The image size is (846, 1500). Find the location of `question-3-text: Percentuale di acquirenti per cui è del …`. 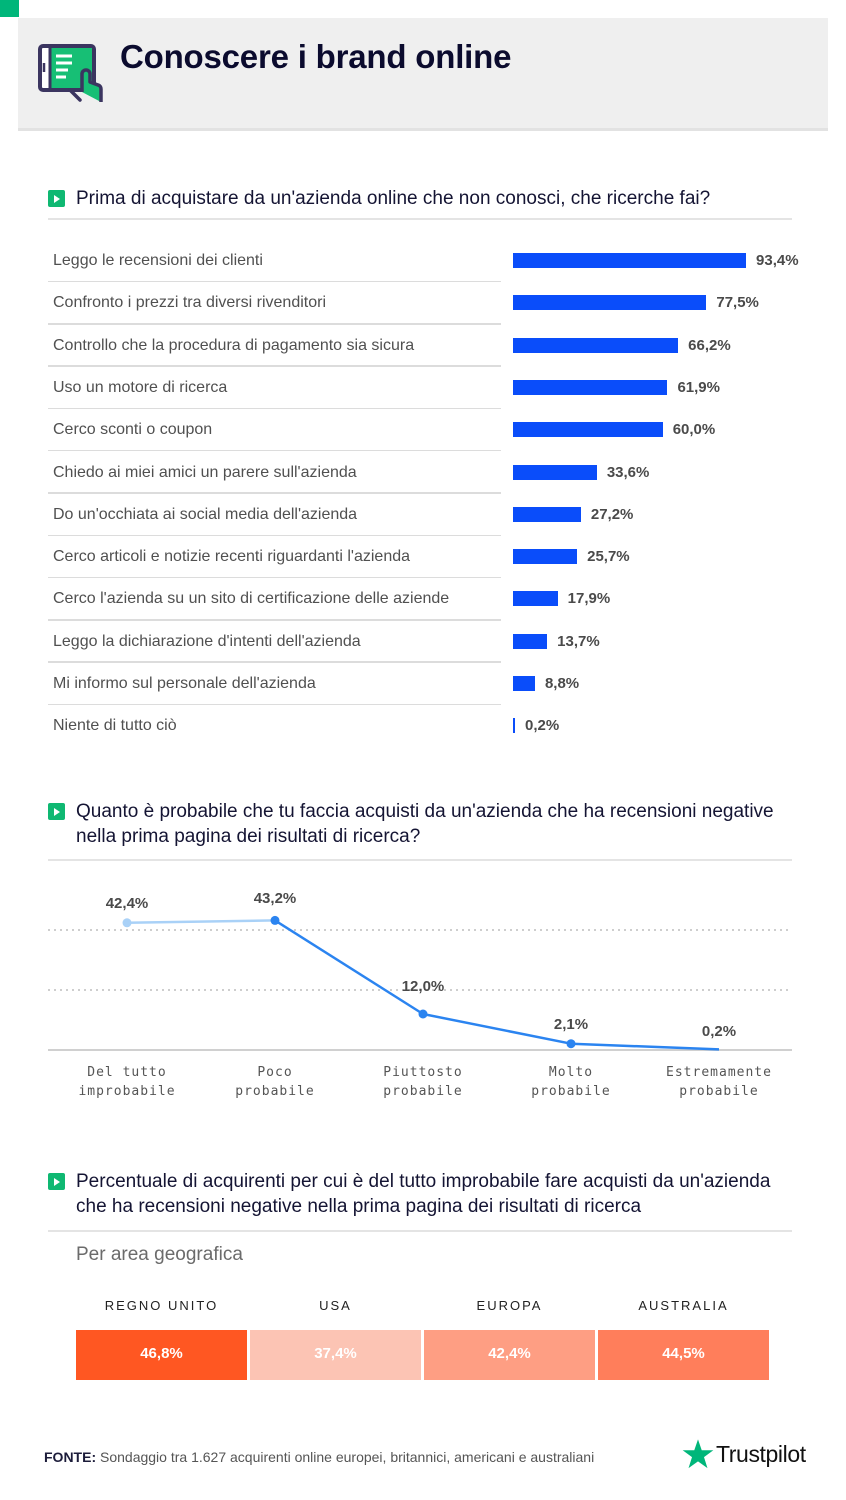

question-3-text: Percentuale di acquirenti per cui è del … is located at coordinates (423, 1194).